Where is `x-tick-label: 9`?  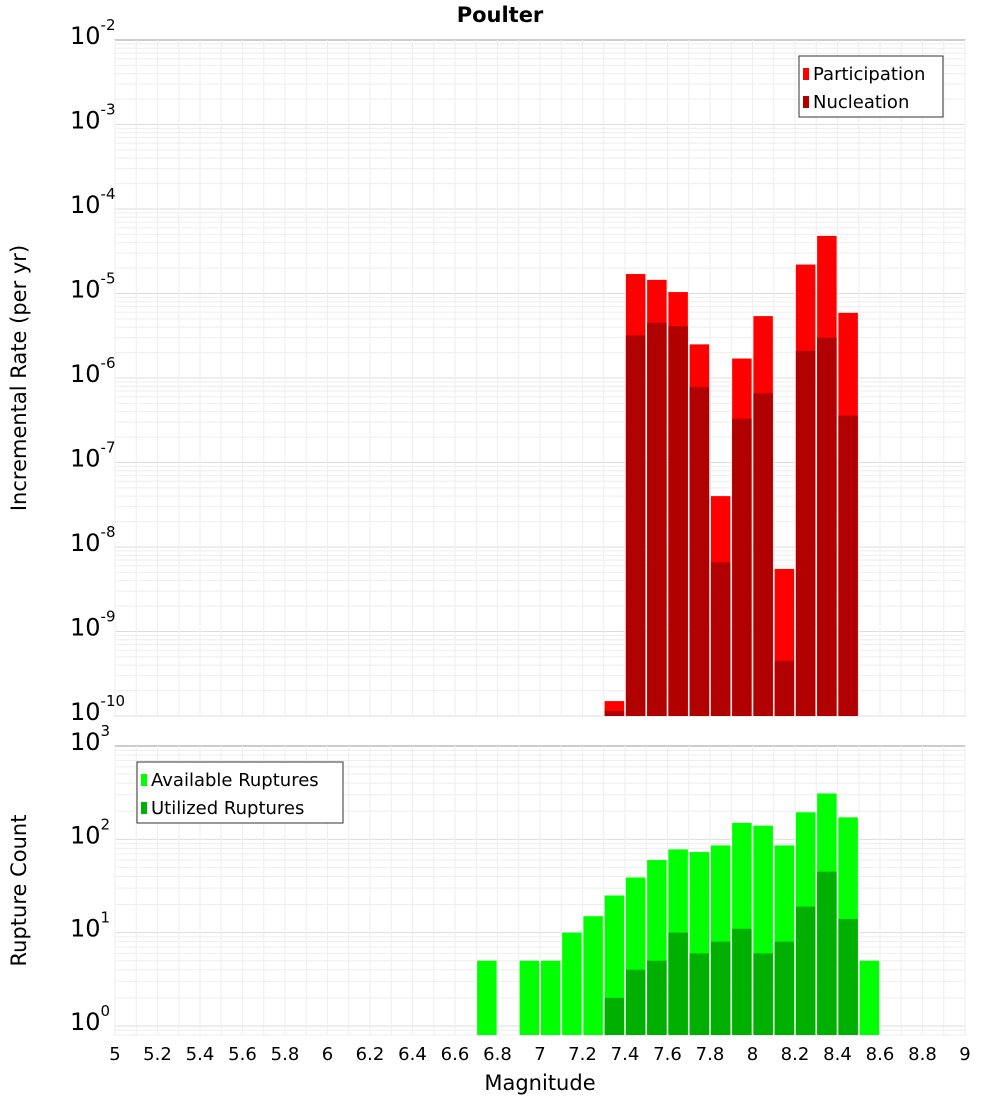 x-tick-label: 9 is located at coordinates (964, 1054).